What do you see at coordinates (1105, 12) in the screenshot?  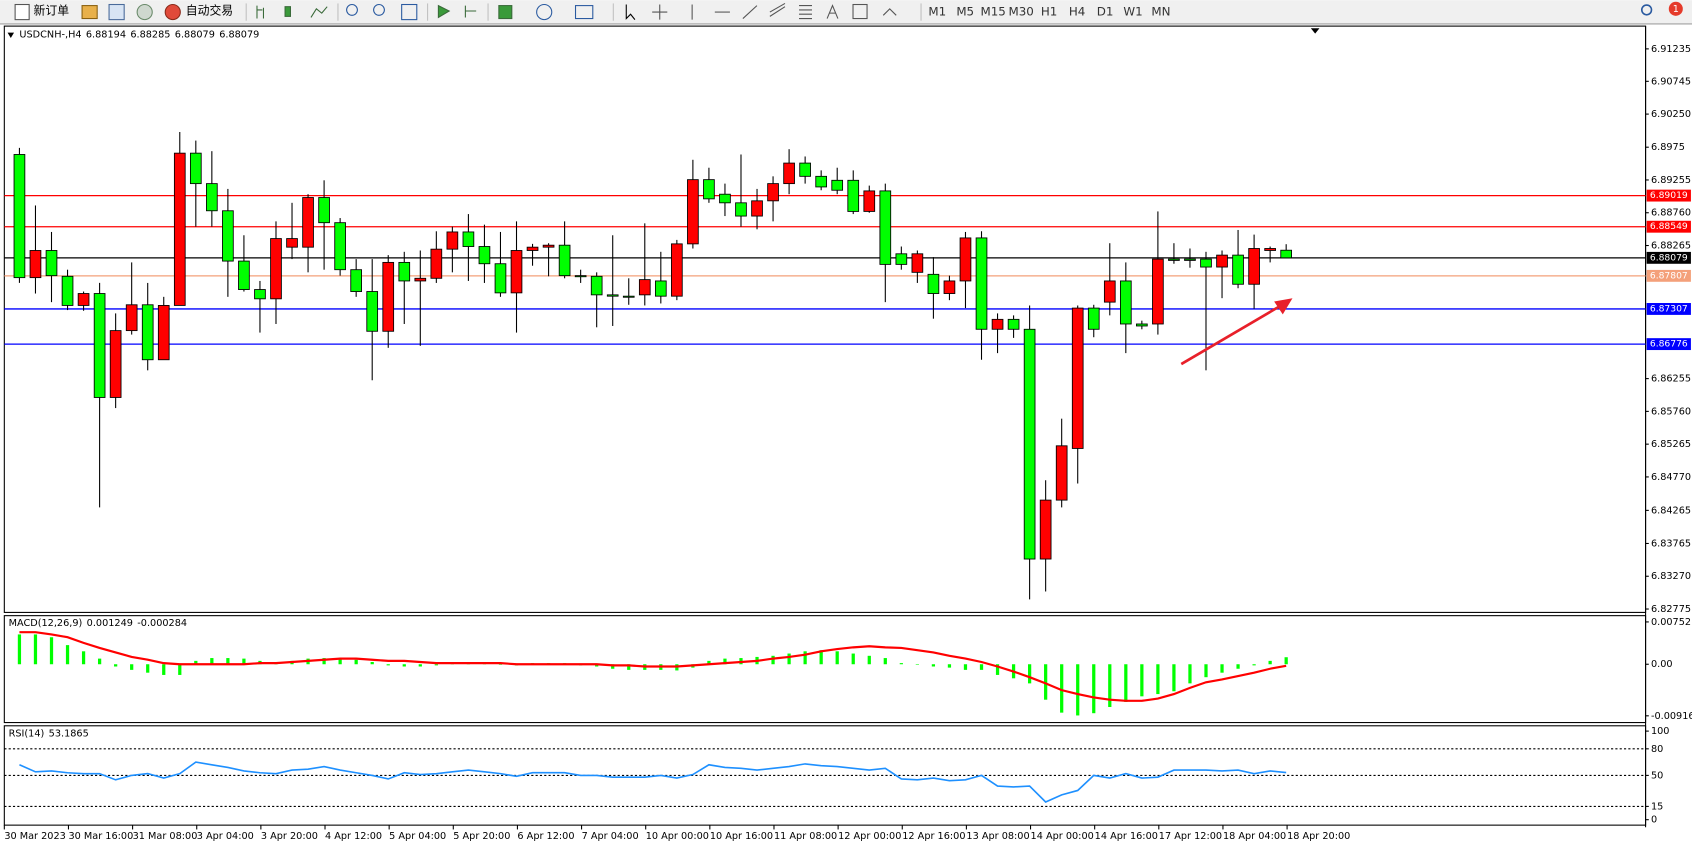 I see `timeframe-button: D1` at bounding box center [1105, 12].